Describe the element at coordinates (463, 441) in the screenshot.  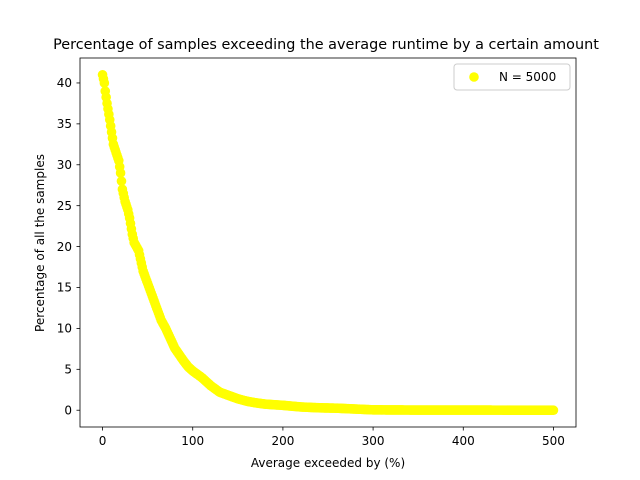
I see `x-tick-label: 400` at that location.